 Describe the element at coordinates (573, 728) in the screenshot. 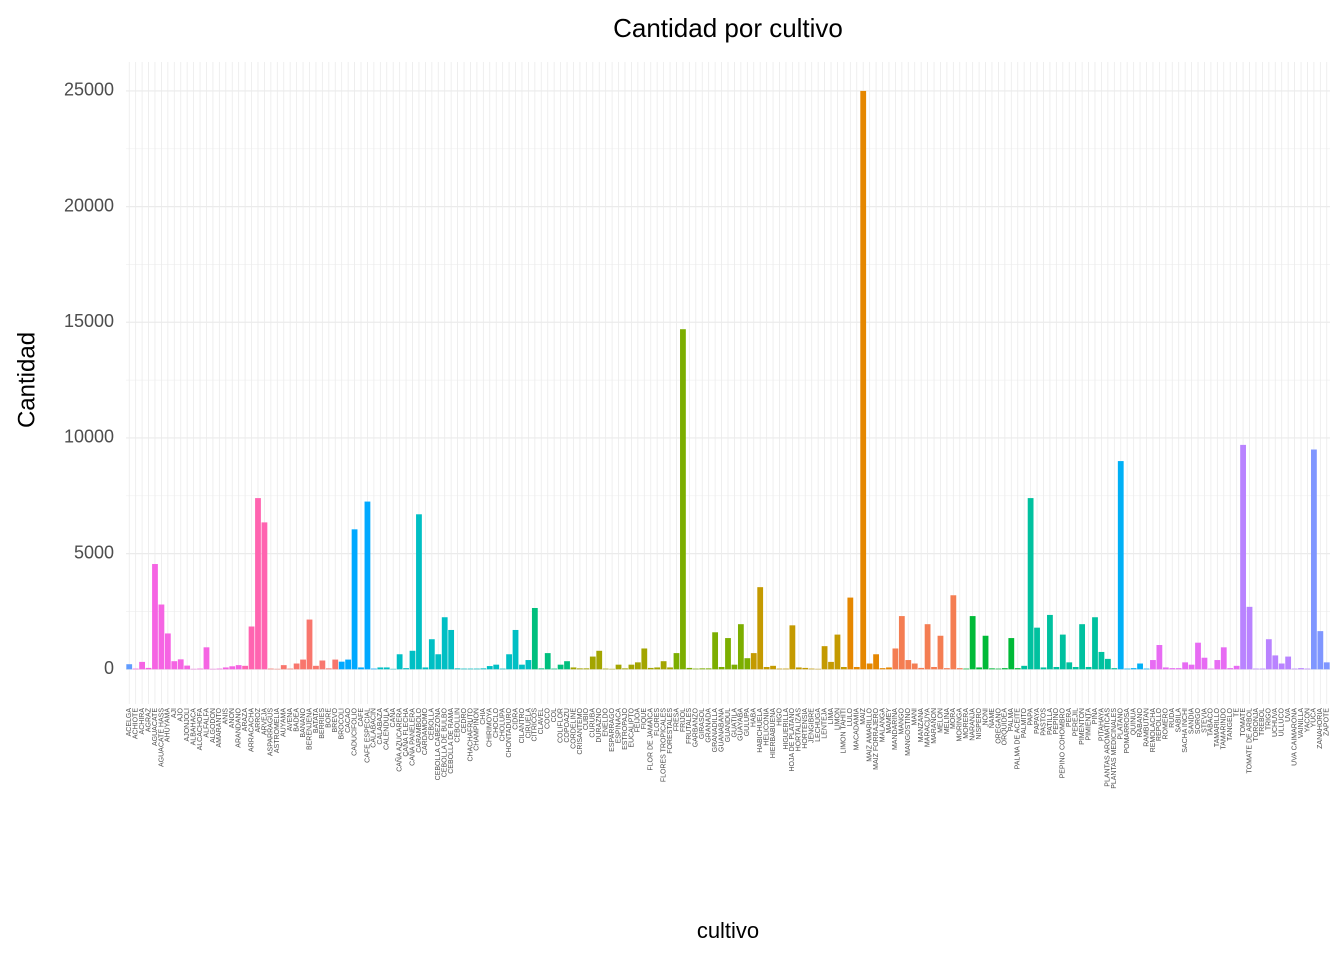

I see `x-tick-label: CORDELINE` at that location.